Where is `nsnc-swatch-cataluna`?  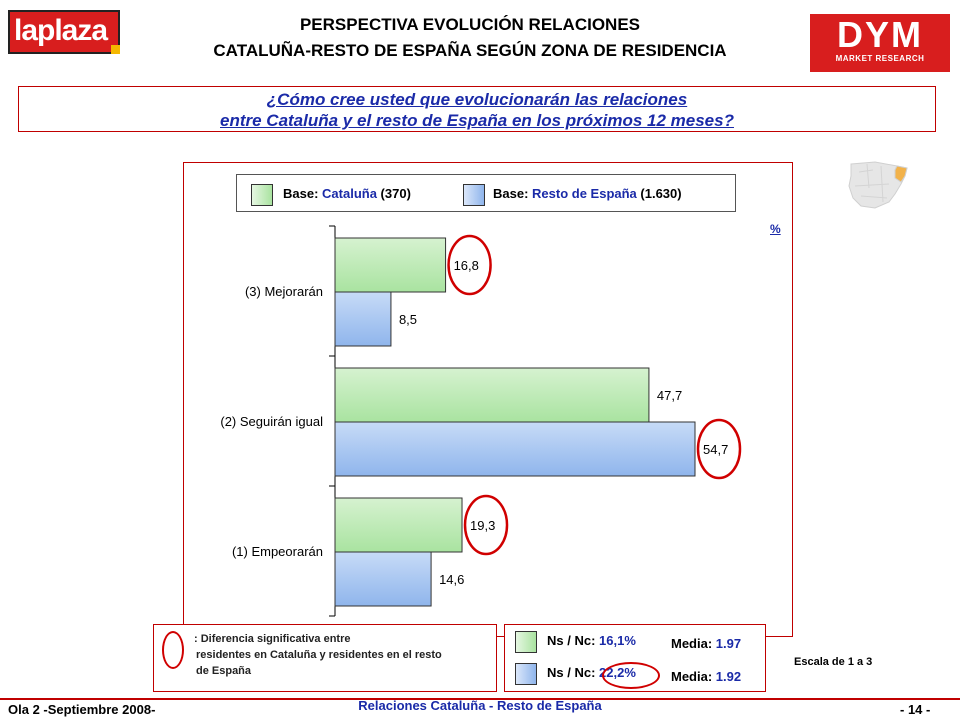 nsnc-swatch-cataluna is located at coordinates (526, 642).